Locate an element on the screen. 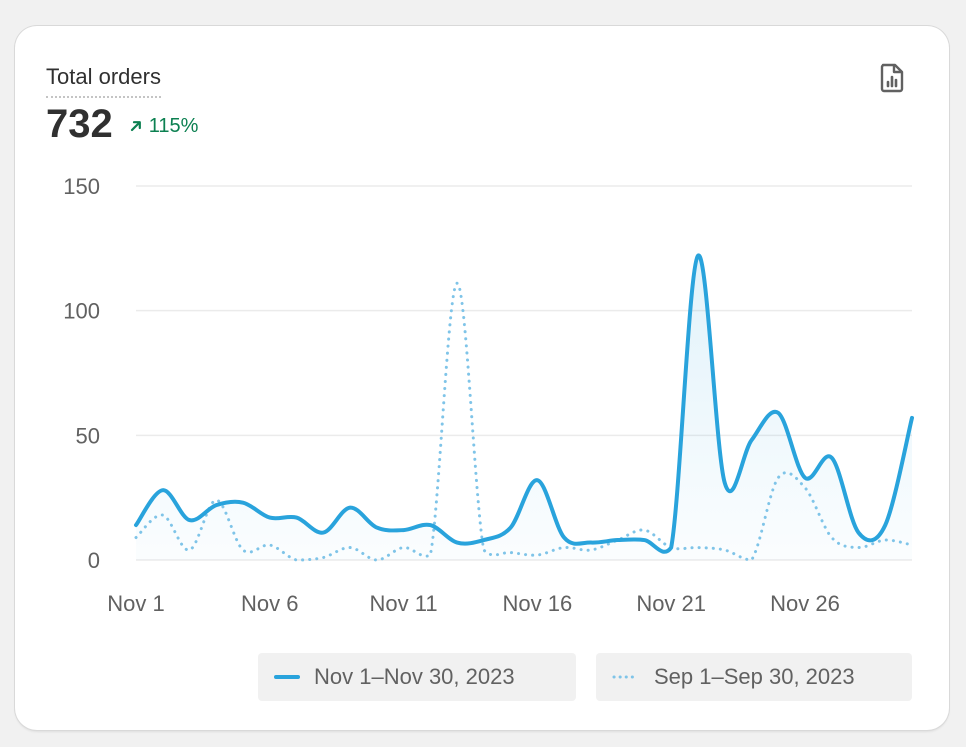 The height and width of the screenshot is (747, 966). legend-label: Sep 1–Sep 30, 2023 is located at coordinates (754, 676).